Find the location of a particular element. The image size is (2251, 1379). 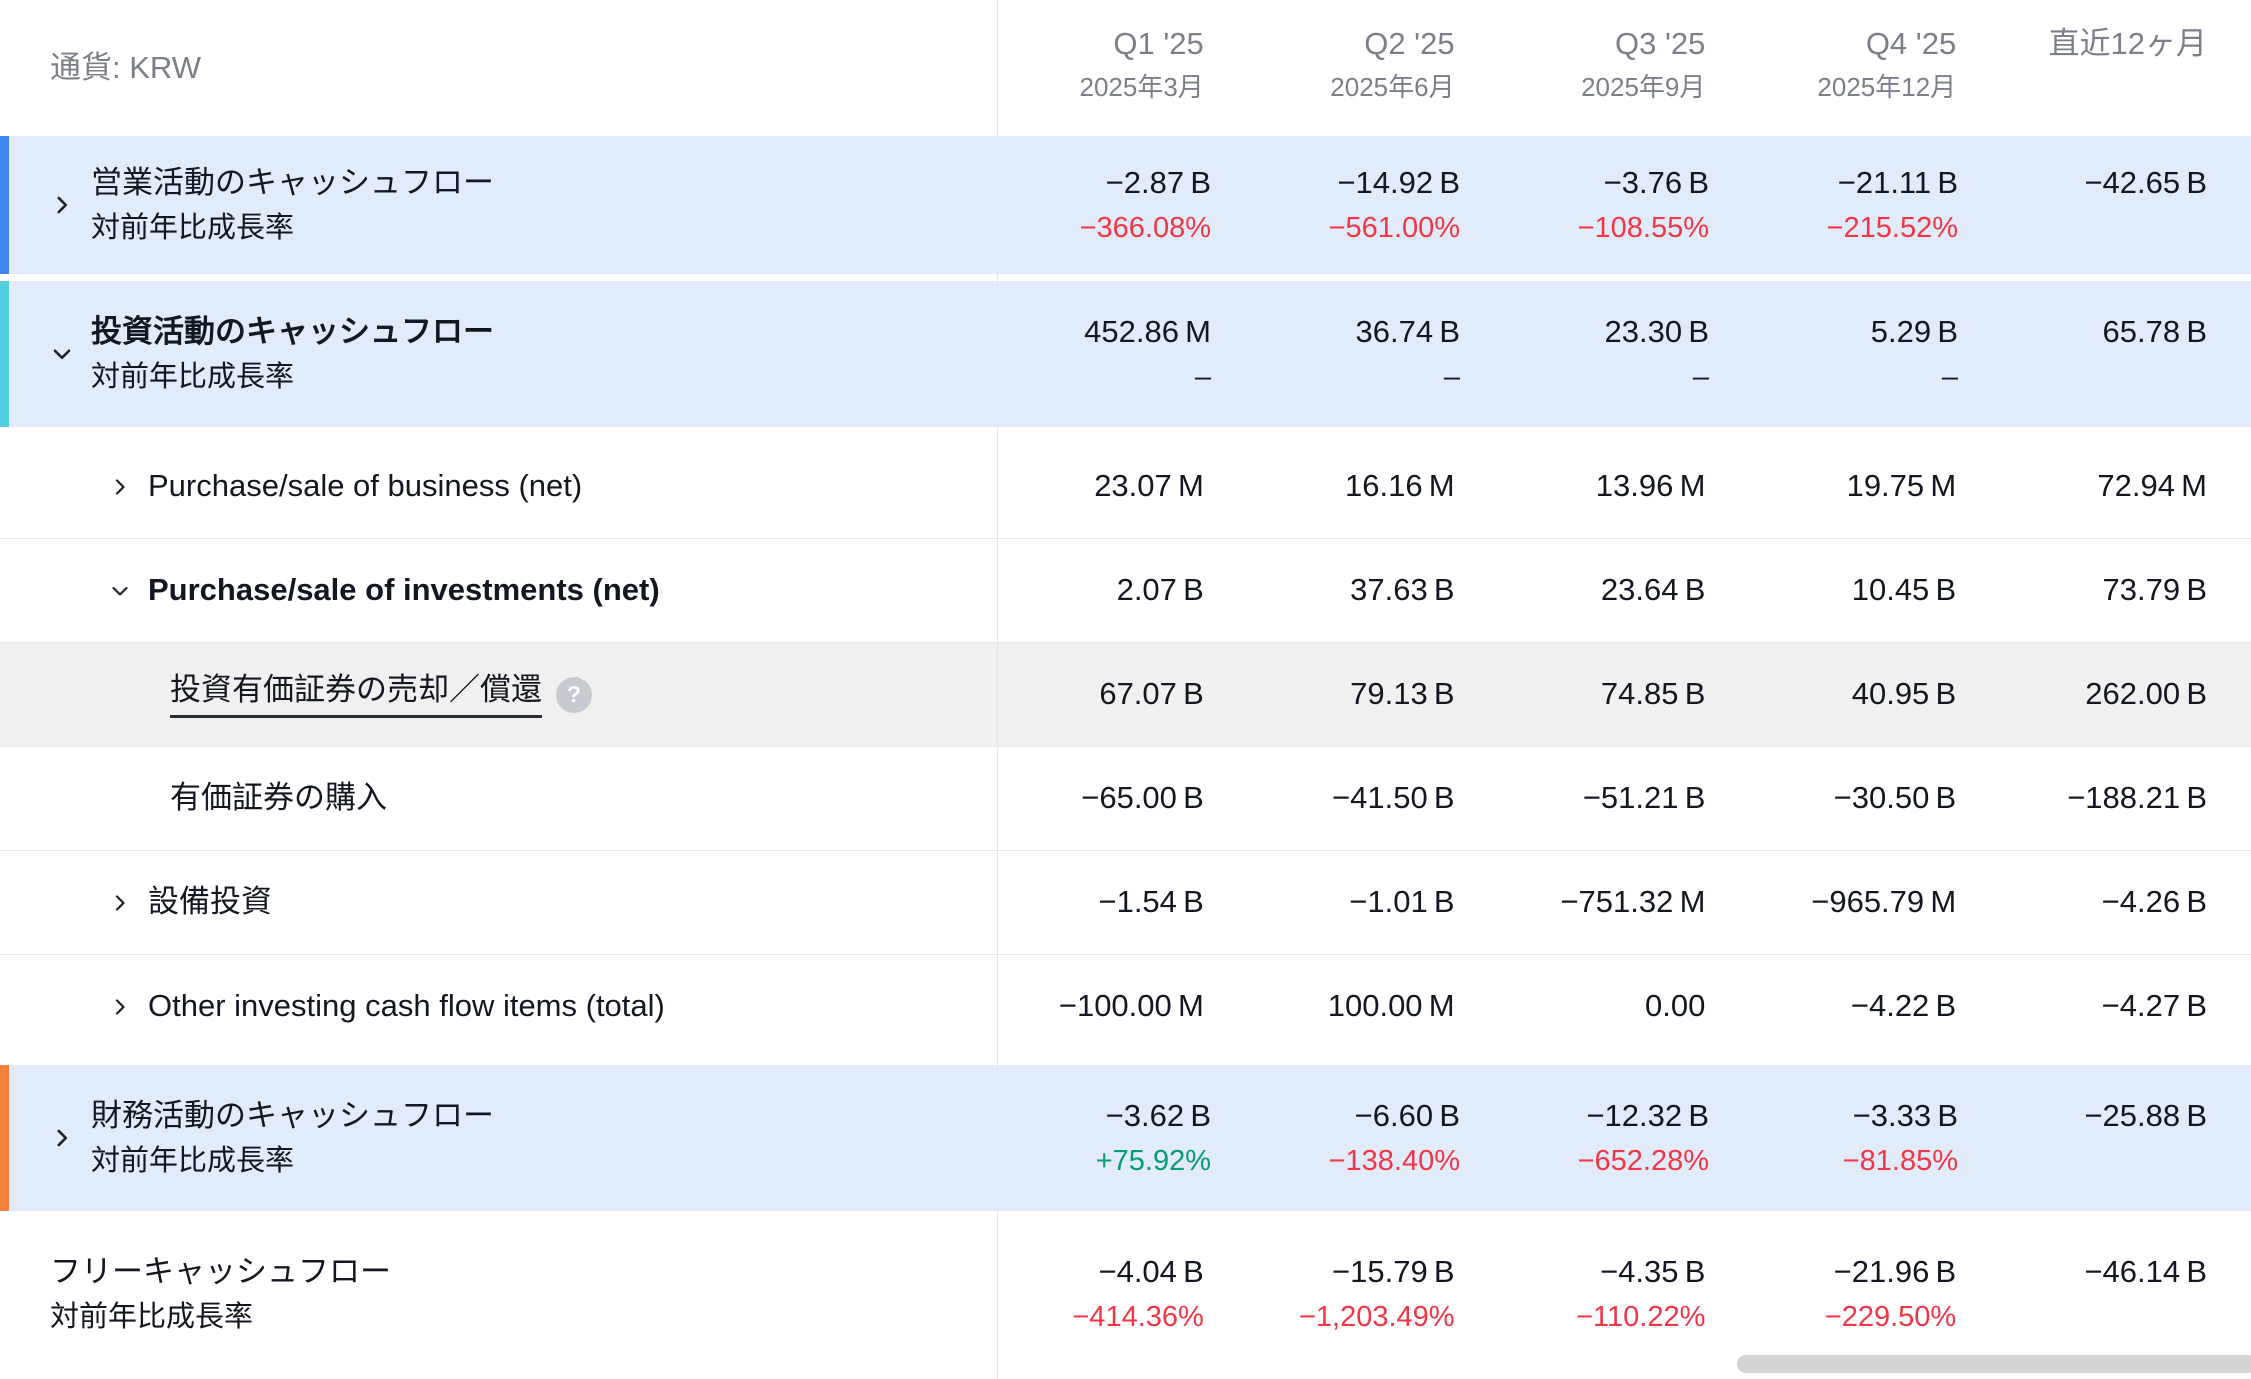

value-q4: −21.11 B is located at coordinates (1897, 182).